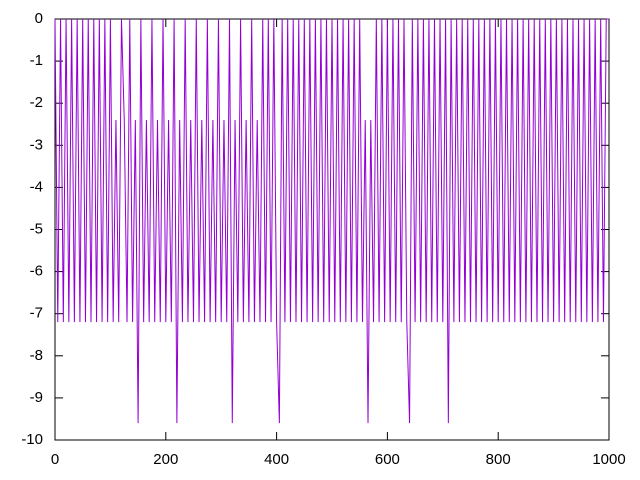  I want to click on y-tick-label: -5, so click(36, 228).